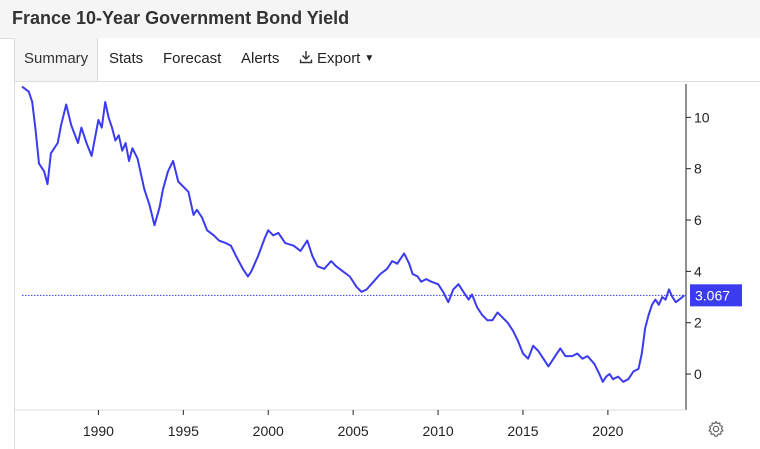 The image size is (760, 449). I want to click on chevron-down-icon: ▼, so click(369, 58).